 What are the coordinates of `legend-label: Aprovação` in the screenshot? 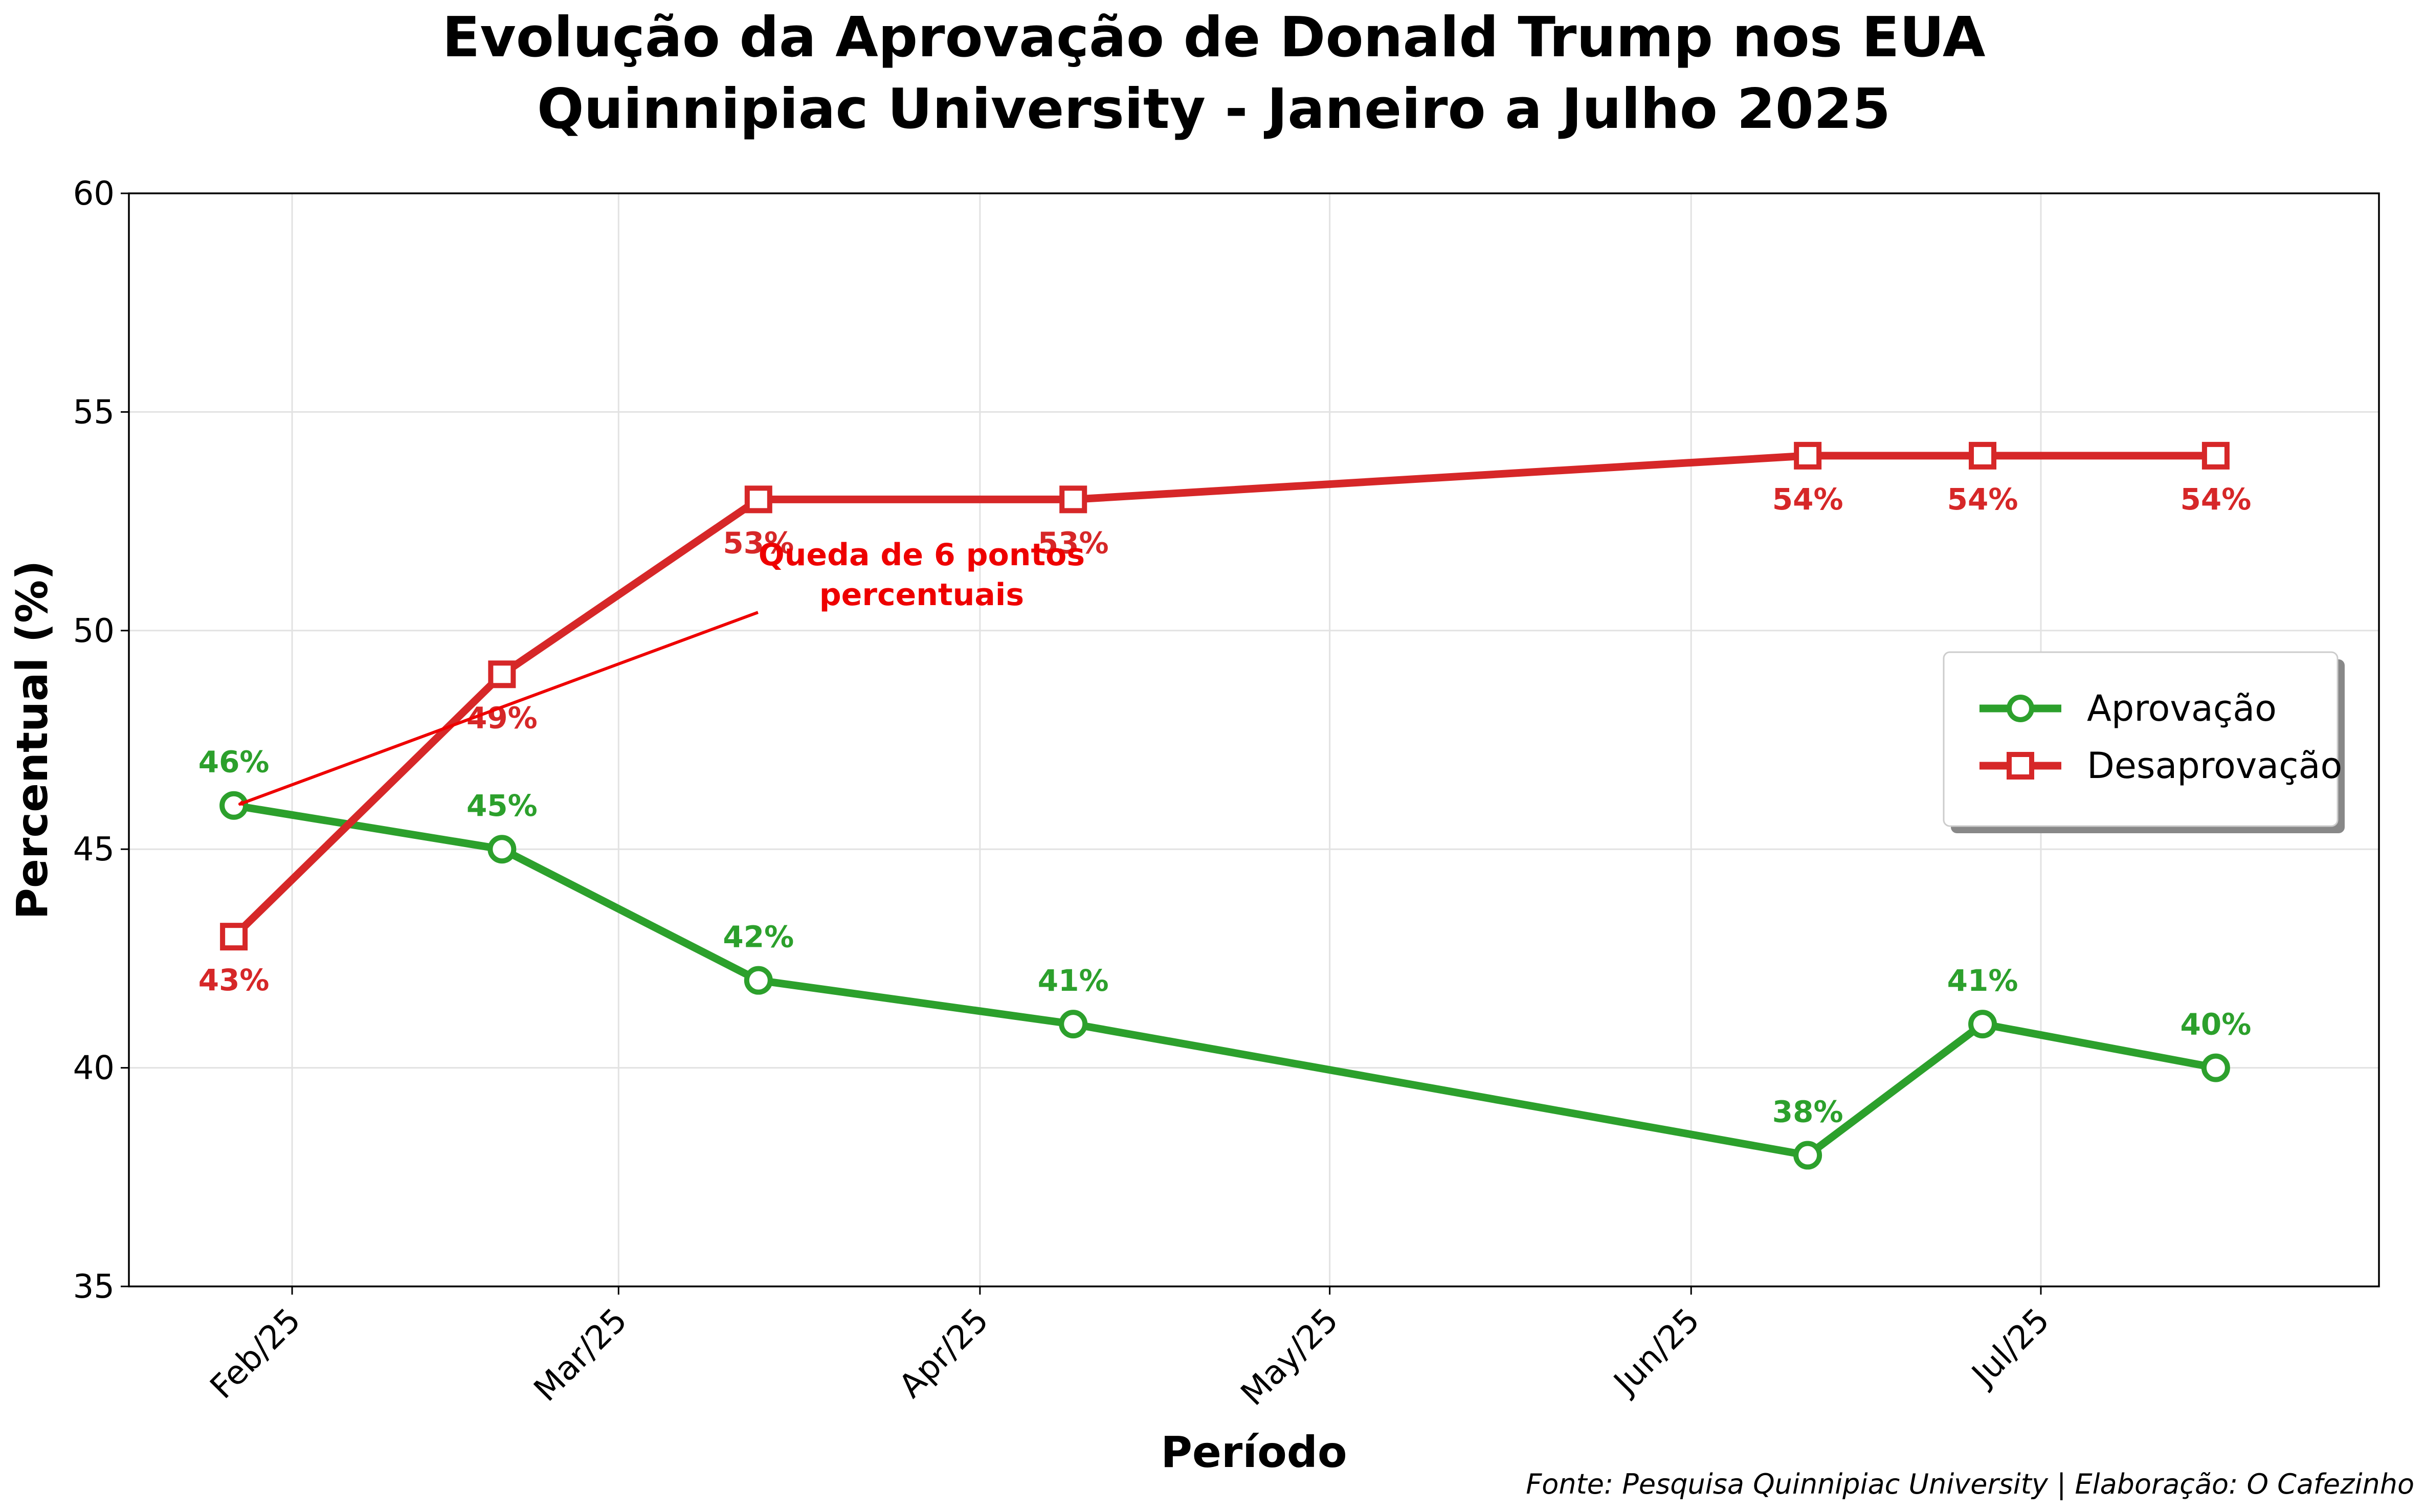 It's located at (2182, 708).